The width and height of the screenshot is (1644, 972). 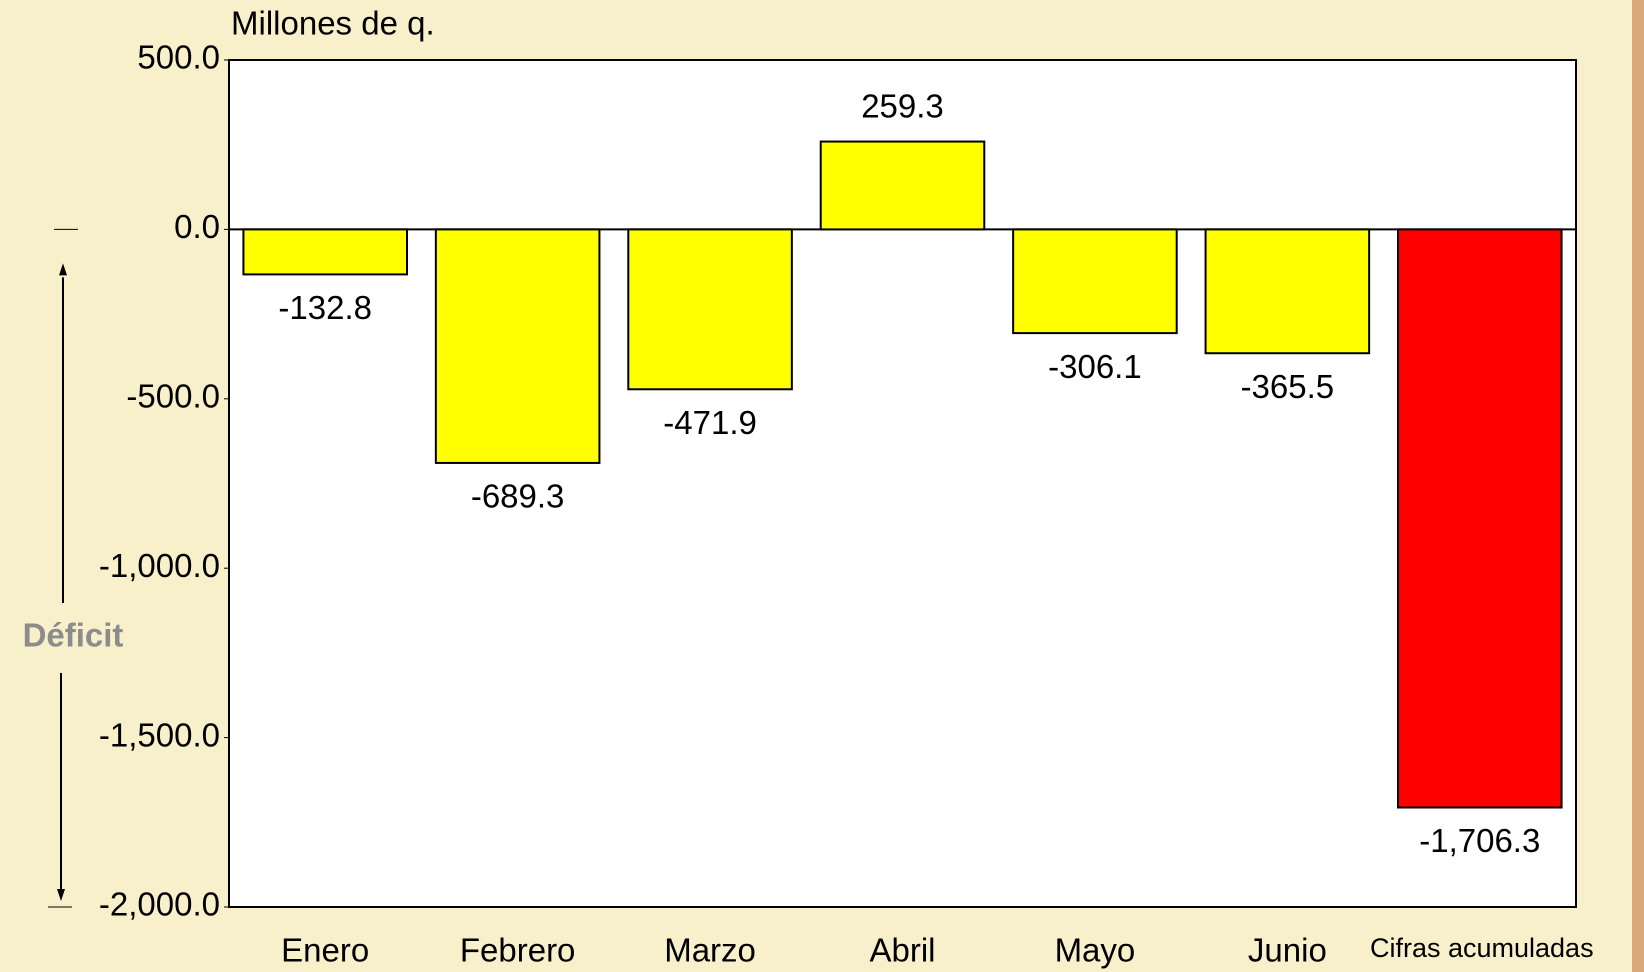 What do you see at coordinates (159, 734) in the screenshot?
I see `y-tick-label: -1,500.0` at bounding box center [159, 734].